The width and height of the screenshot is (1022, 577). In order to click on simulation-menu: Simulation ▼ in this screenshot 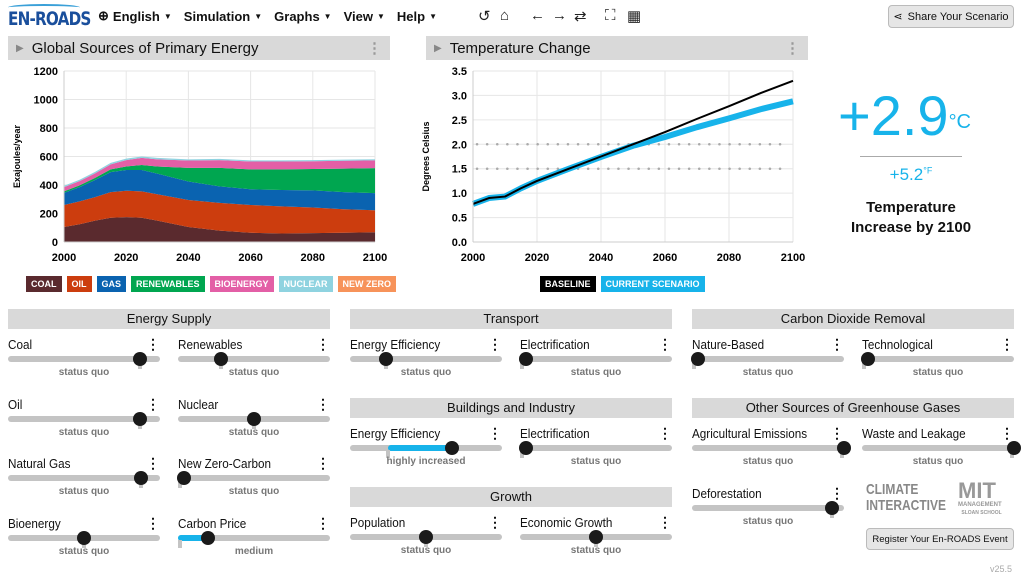, I will do `click(223, 16)`.